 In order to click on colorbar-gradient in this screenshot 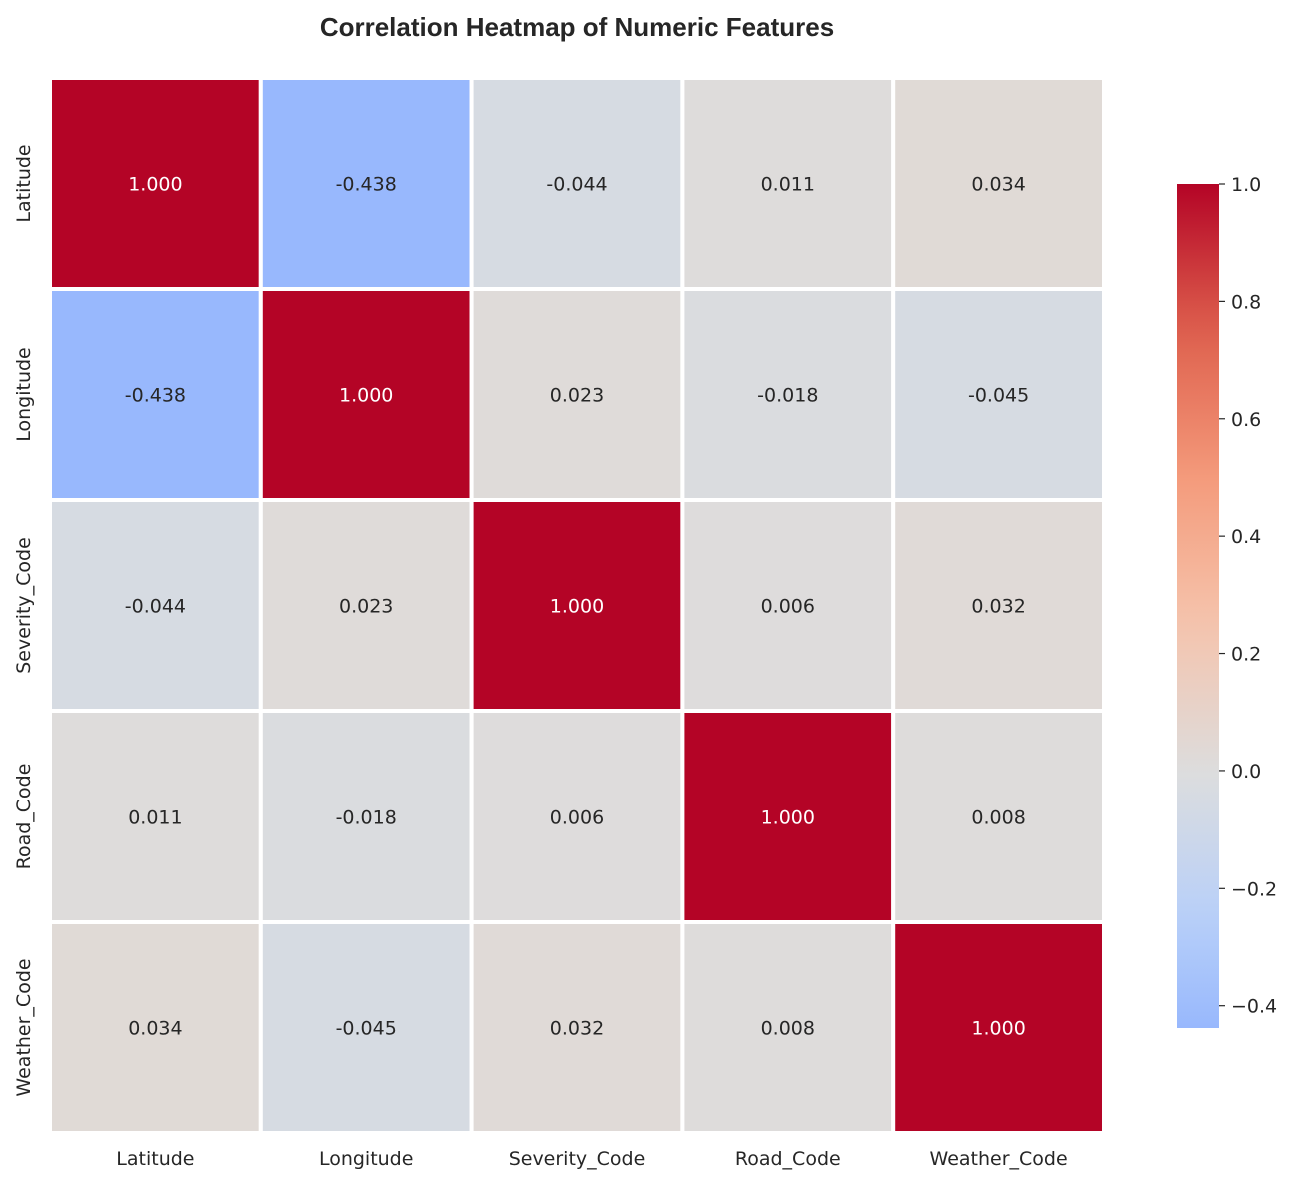, I will do `click(1198, 606)`.